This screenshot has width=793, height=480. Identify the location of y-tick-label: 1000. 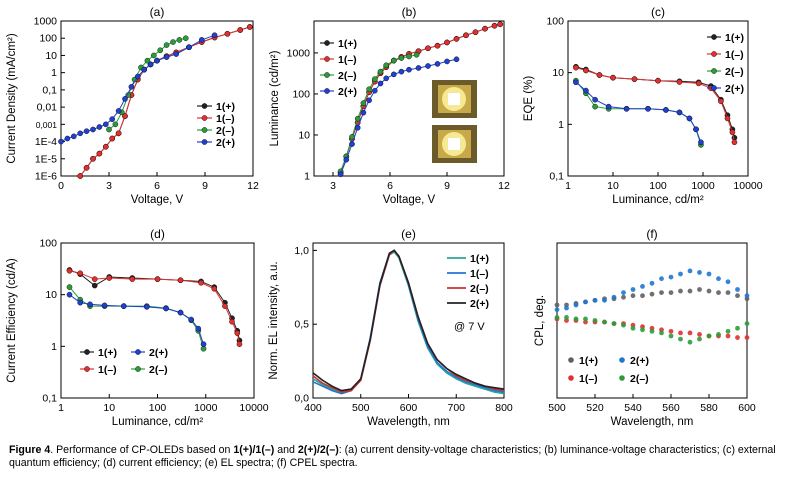
(299, 53).